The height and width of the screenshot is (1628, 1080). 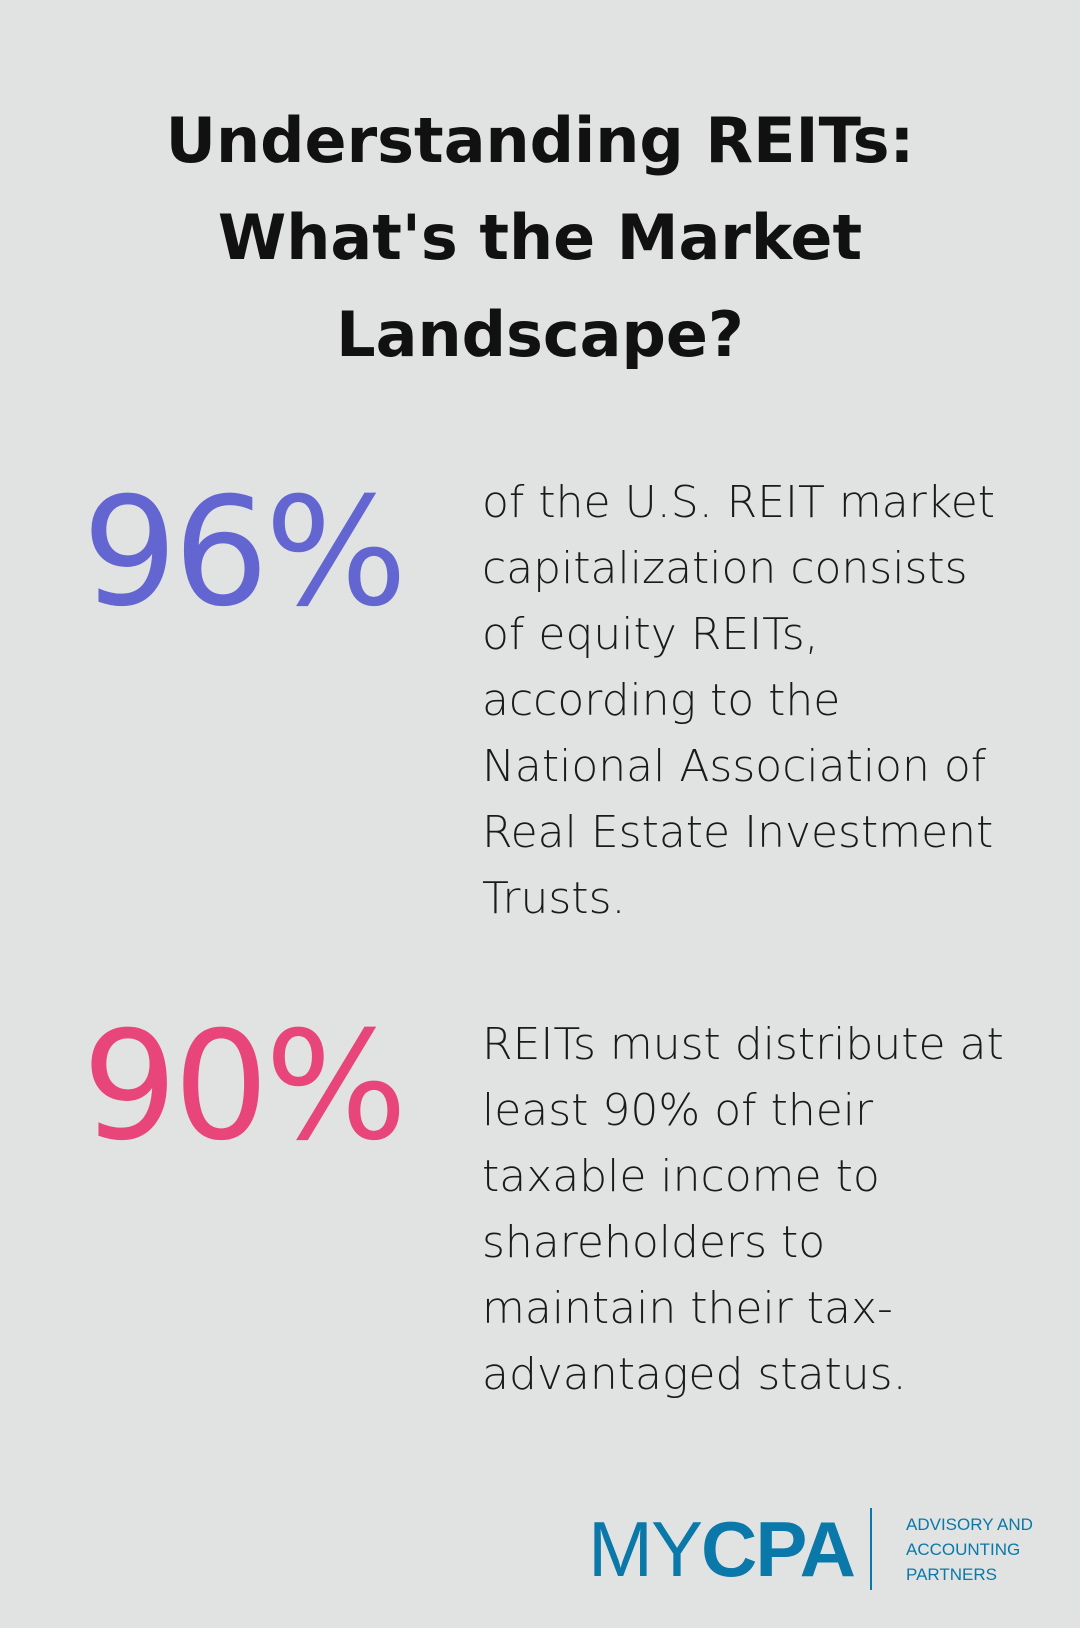 I want to click on title-line-3: Landscape?, so click(x=540, y=334).